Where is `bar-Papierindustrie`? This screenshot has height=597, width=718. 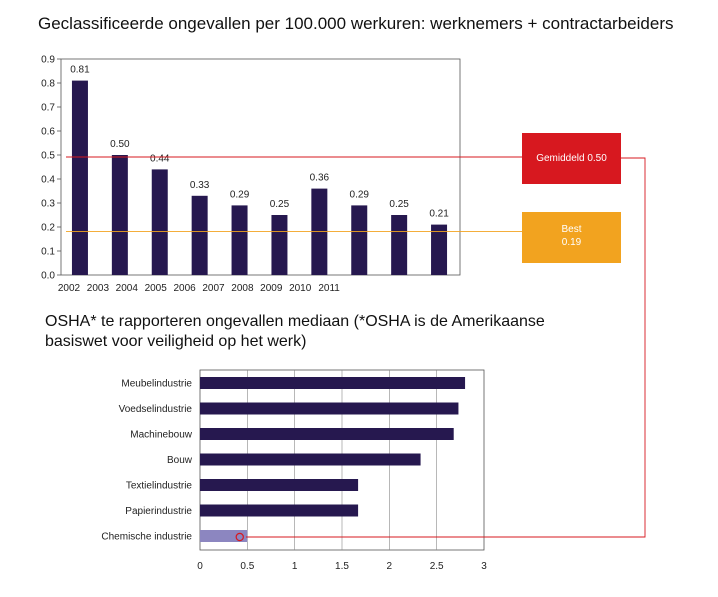
bar-Papierindustrie is located at coordinates (279, 510).